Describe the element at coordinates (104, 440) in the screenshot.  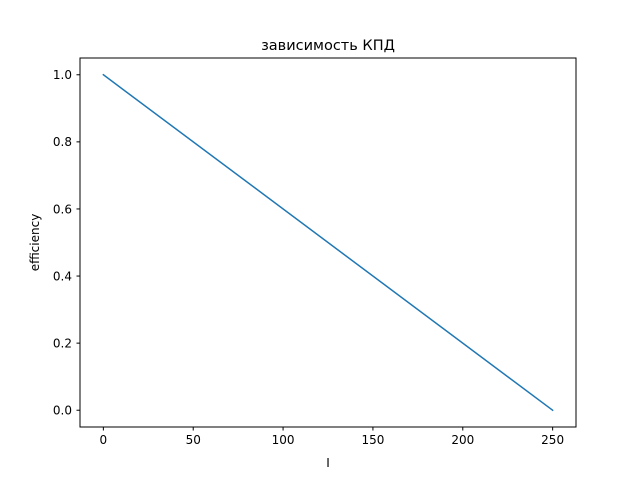
I see `x-tick-label: 0` at that location.